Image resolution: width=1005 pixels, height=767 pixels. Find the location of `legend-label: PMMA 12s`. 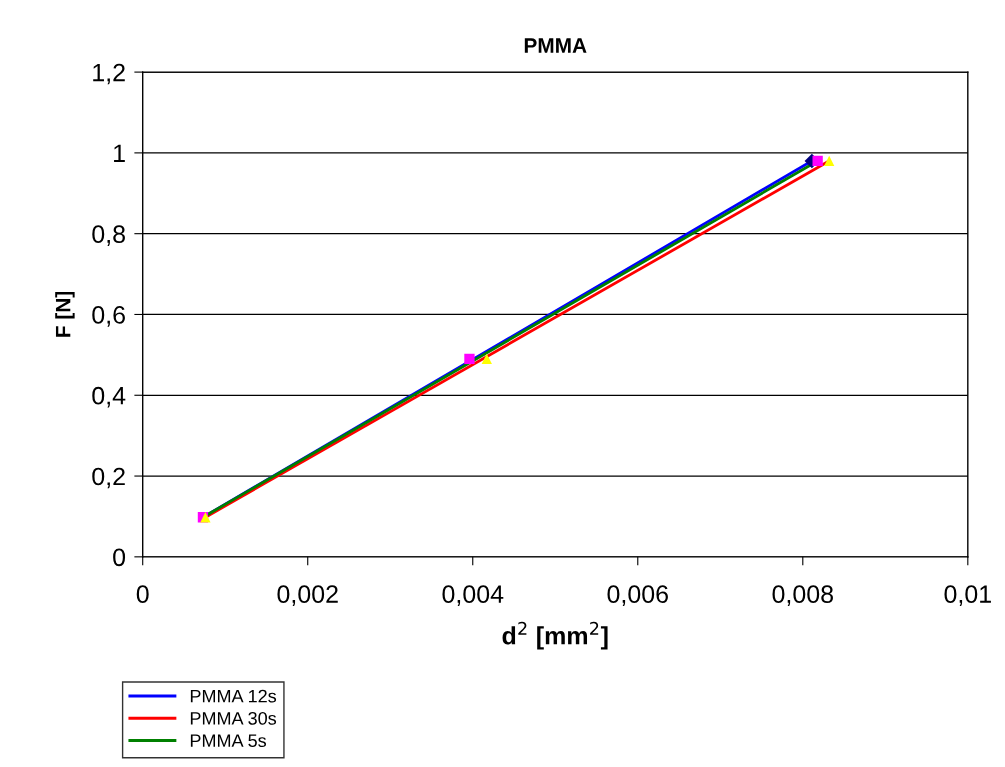

legend-label: PMMA 12s is located at coordinates (233, 696).